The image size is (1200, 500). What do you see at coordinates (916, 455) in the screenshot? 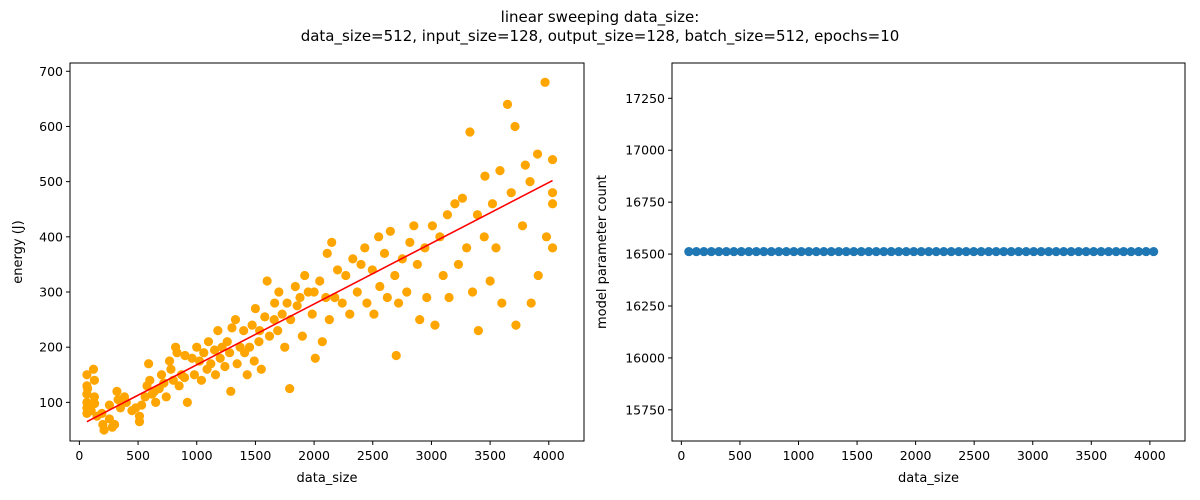
I see `x-tick-label: 2000` at bounding box center [916, 455].